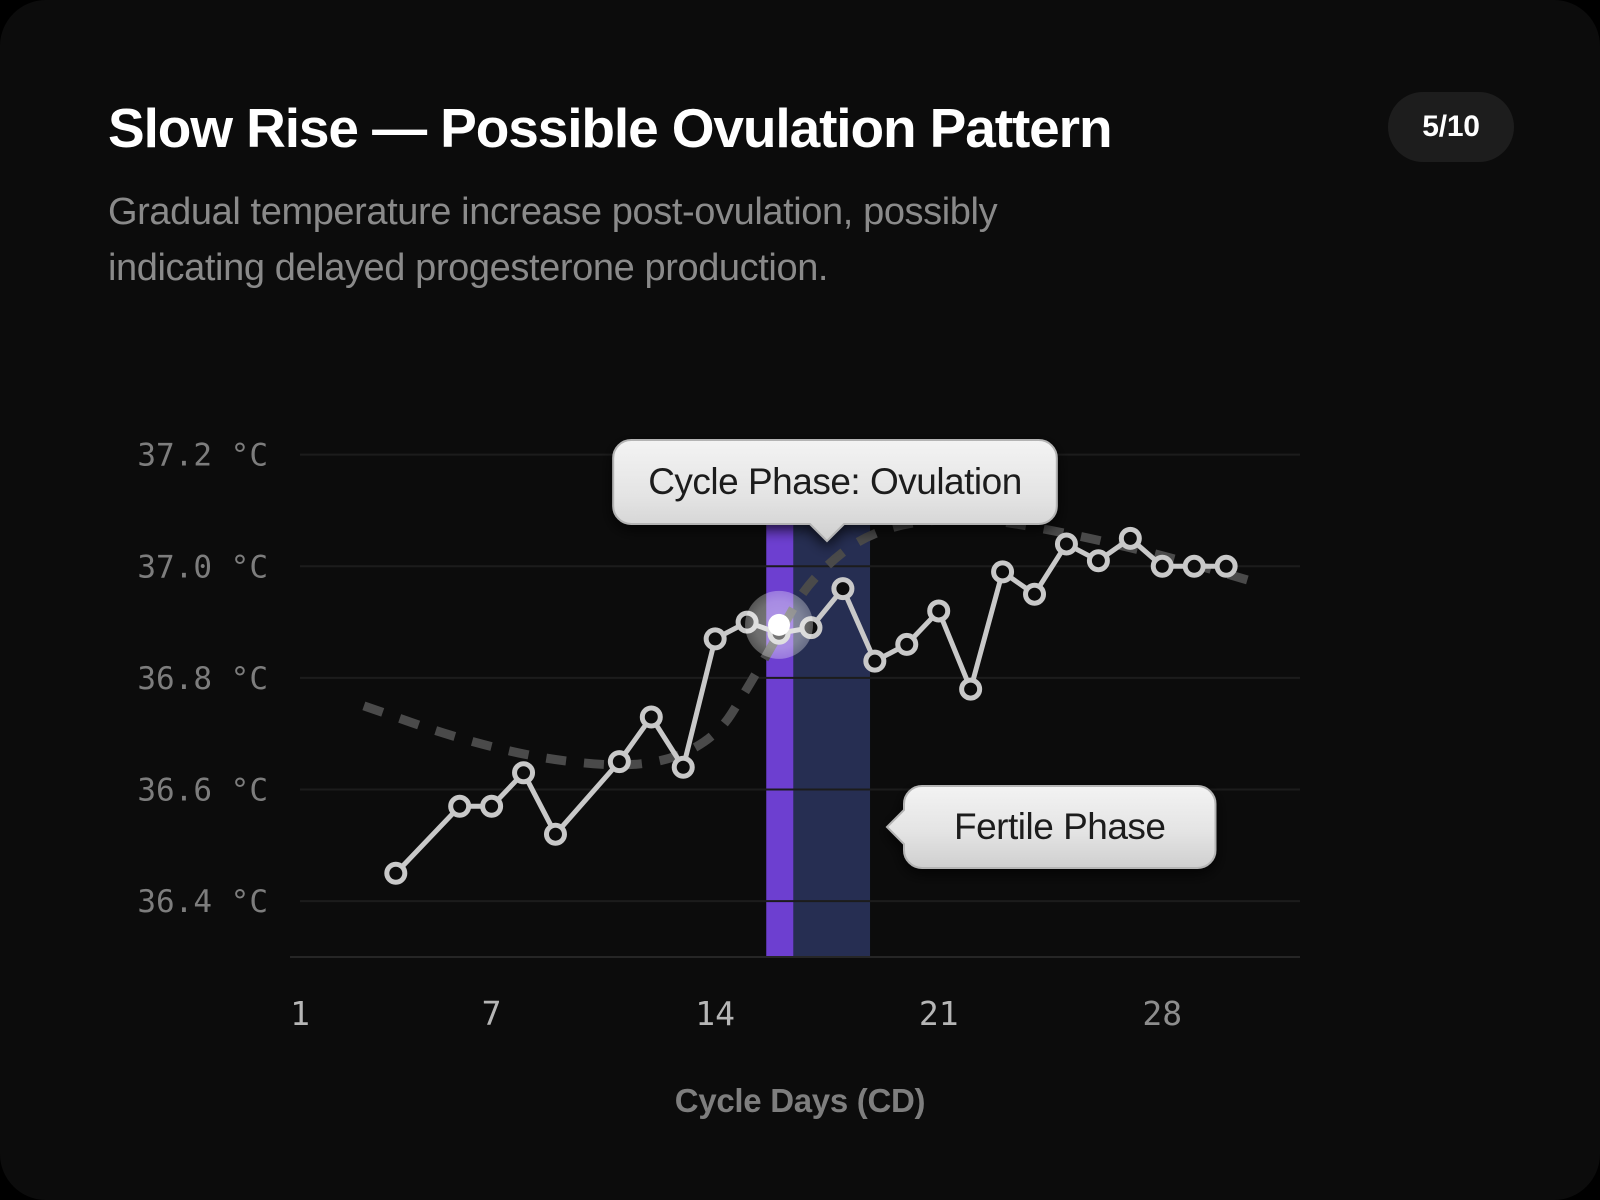 The width and height of the screenshot is (1600, 1200). Describe the element at coordinates (202, 902) in the screenshot. I see `y-axis-tick-label: 36.4 °C` at that location.